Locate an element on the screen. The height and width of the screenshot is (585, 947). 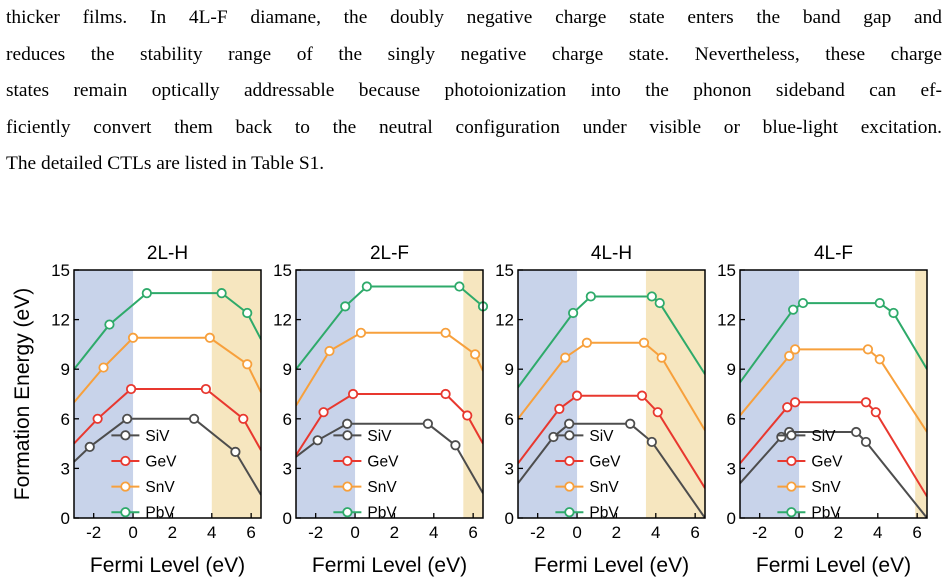
legend-entry: SnV is located at coordinates (382, 487).